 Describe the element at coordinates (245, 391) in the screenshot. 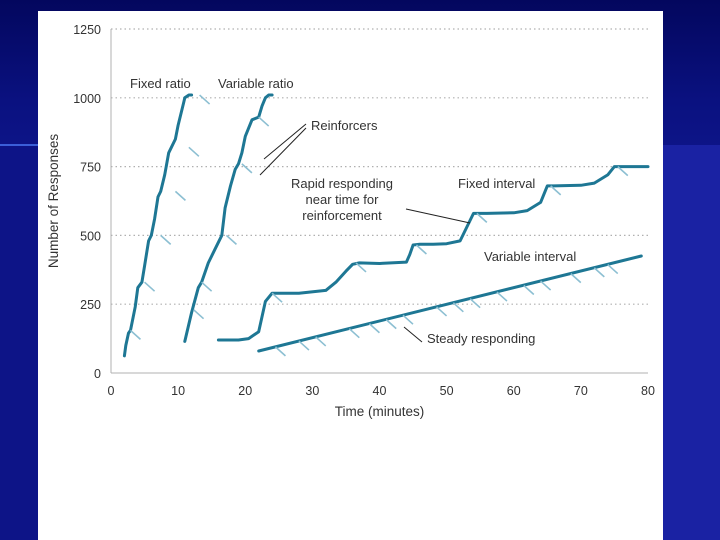

I see `x-tick-label: 20` at that location.